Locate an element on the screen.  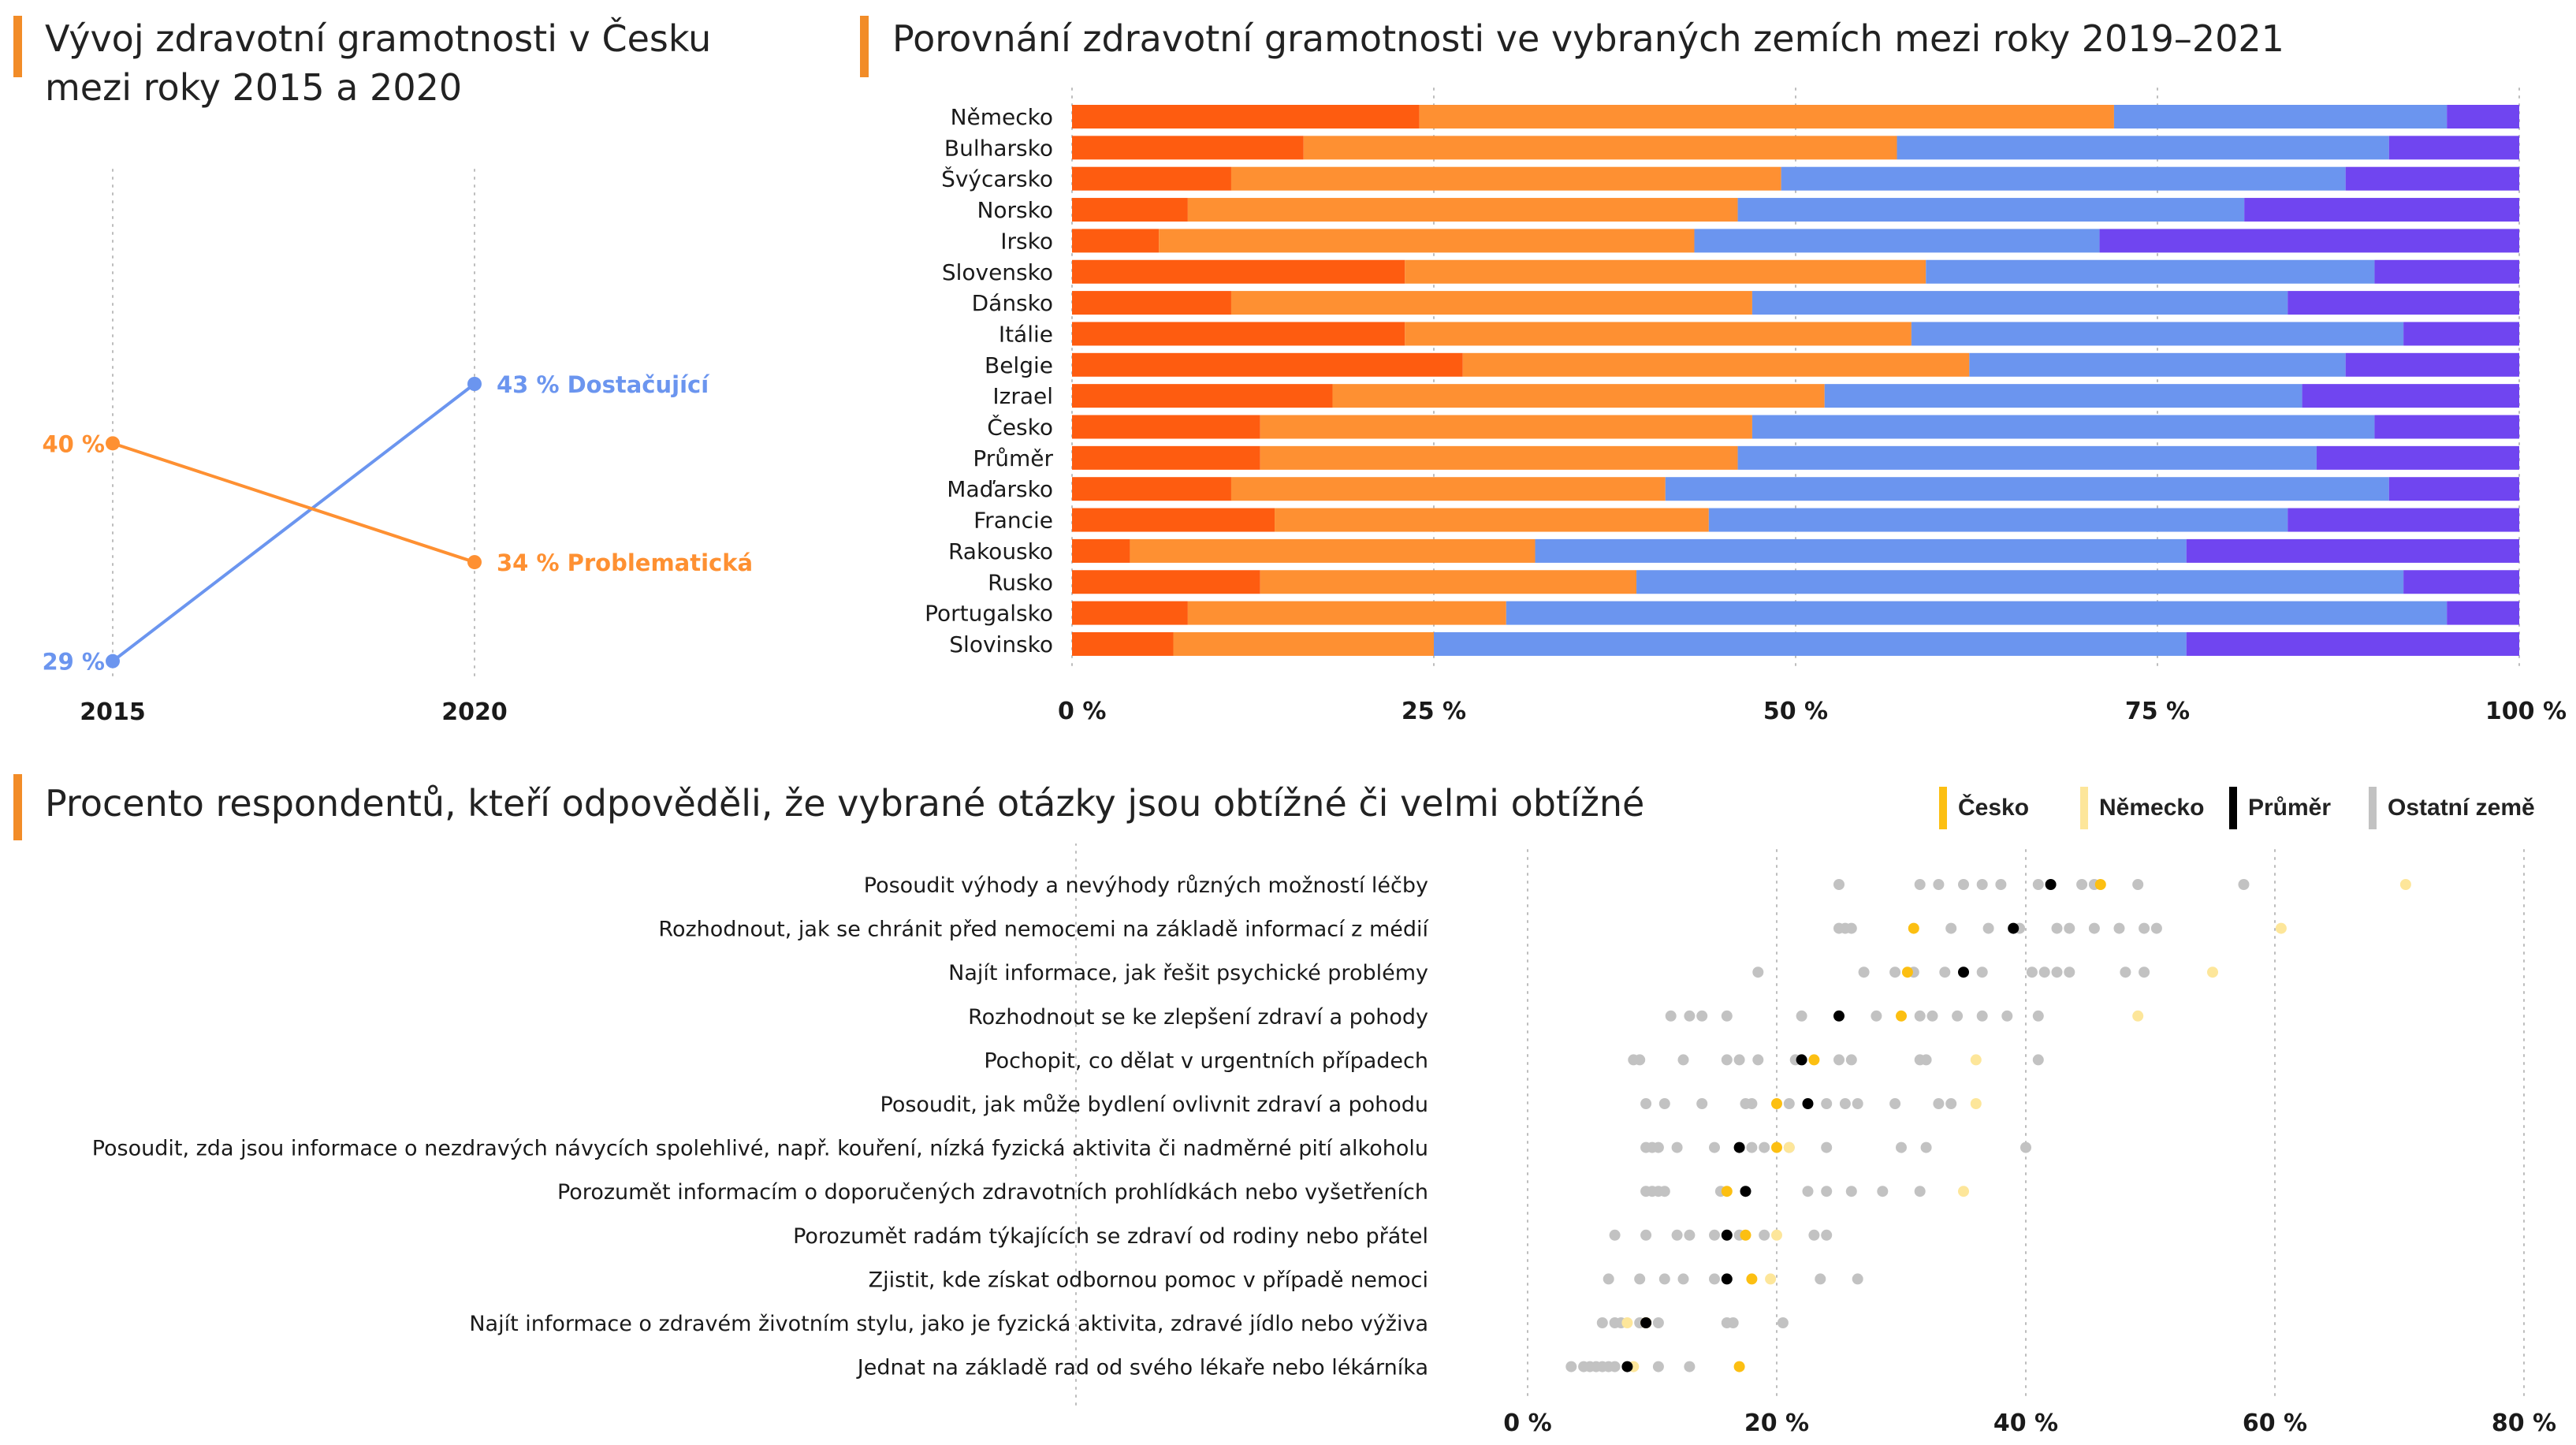
bar-cesko-problematicka is located at coordinates (1506, 427).